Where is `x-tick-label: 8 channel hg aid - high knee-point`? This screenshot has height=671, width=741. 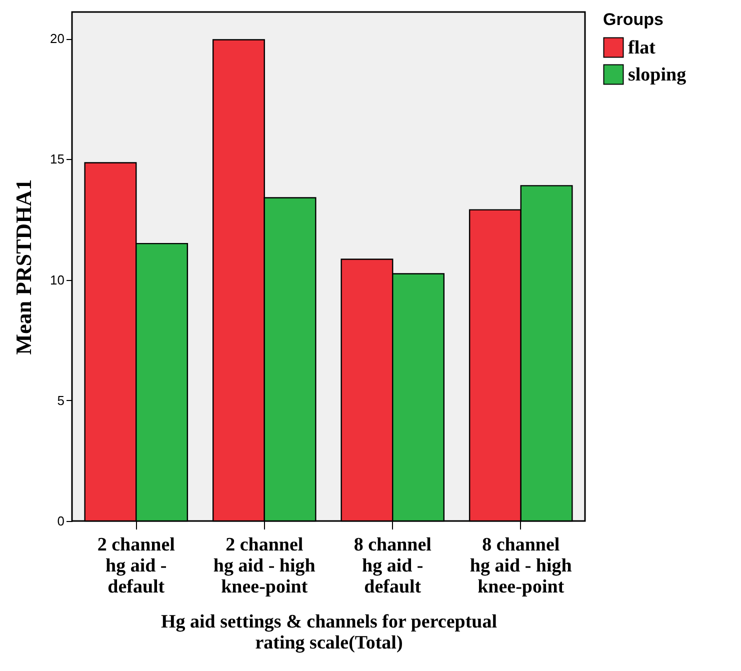 x-tick-label: 8 channel hg aid - high knee-point is located at coordinates (521, 566).